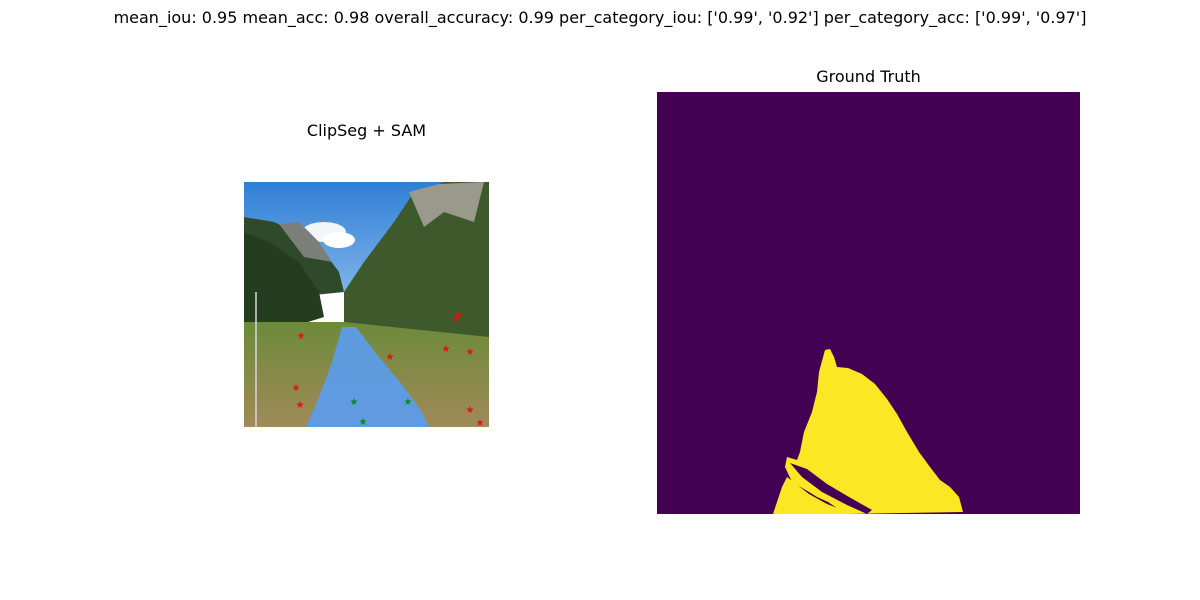 The image size is (1200, 600). What do you see at coordinates (366, 130) in the screenshot?
I see `left-panel-title: ClipSeg + SAM` at bounding box center [366, 130].